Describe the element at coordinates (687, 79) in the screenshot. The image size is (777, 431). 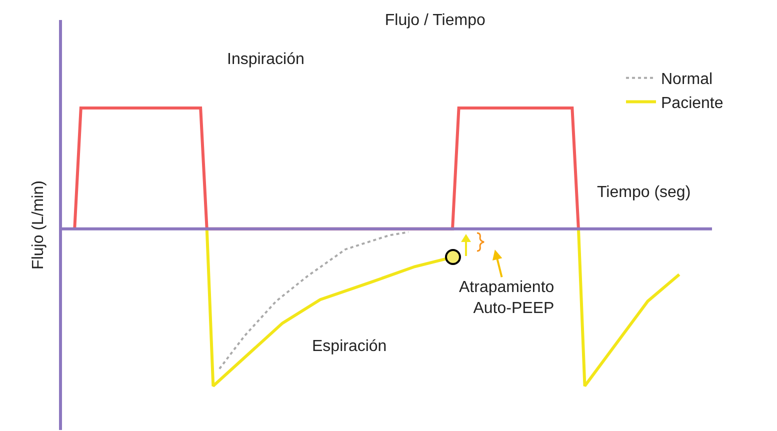
I see `legend-label: Normal` at that location.